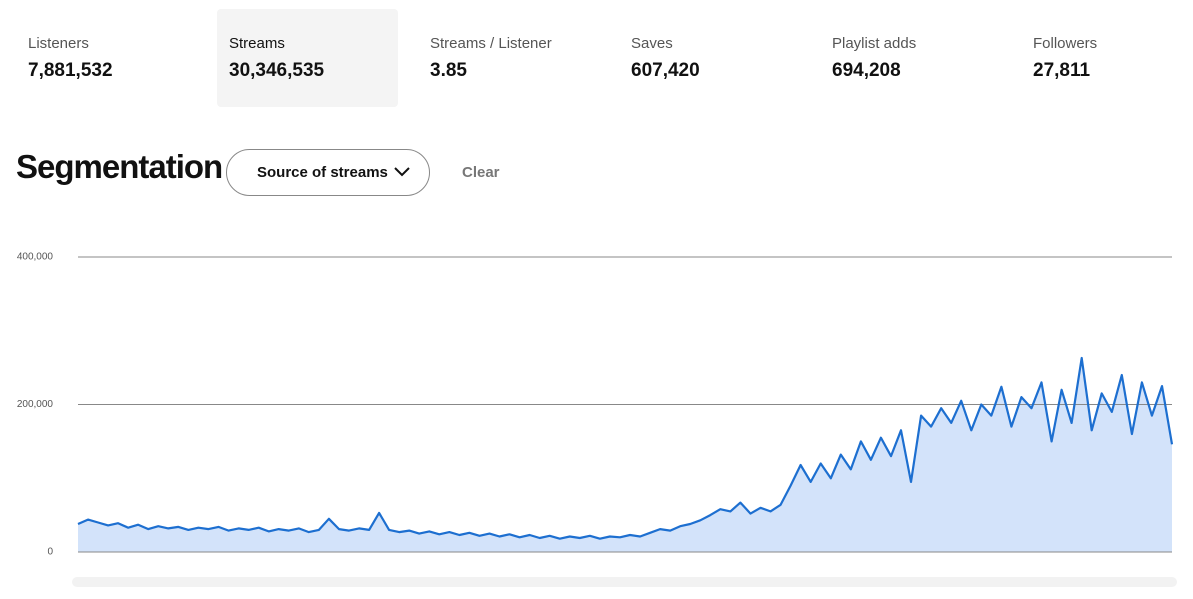 This screenshot has width=1193, height=599. What do you see at coordinates (491, 43) in the screenshot?
I see `stat-label: Streams / Listener` at bounding box center [491, 43].